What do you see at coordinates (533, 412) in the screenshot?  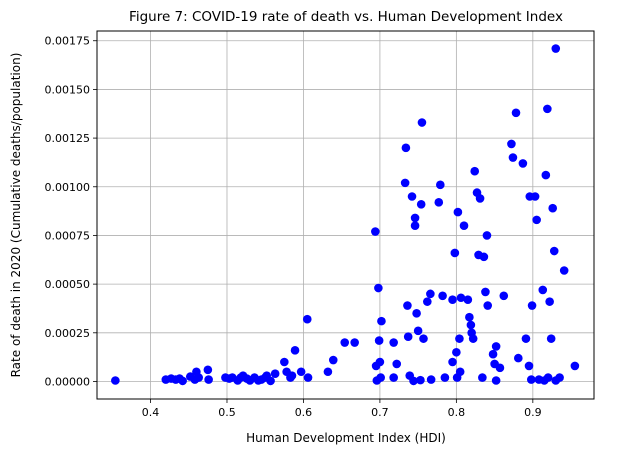 I see `x-tick-label: 0.9` at bounding box center [533, 412].